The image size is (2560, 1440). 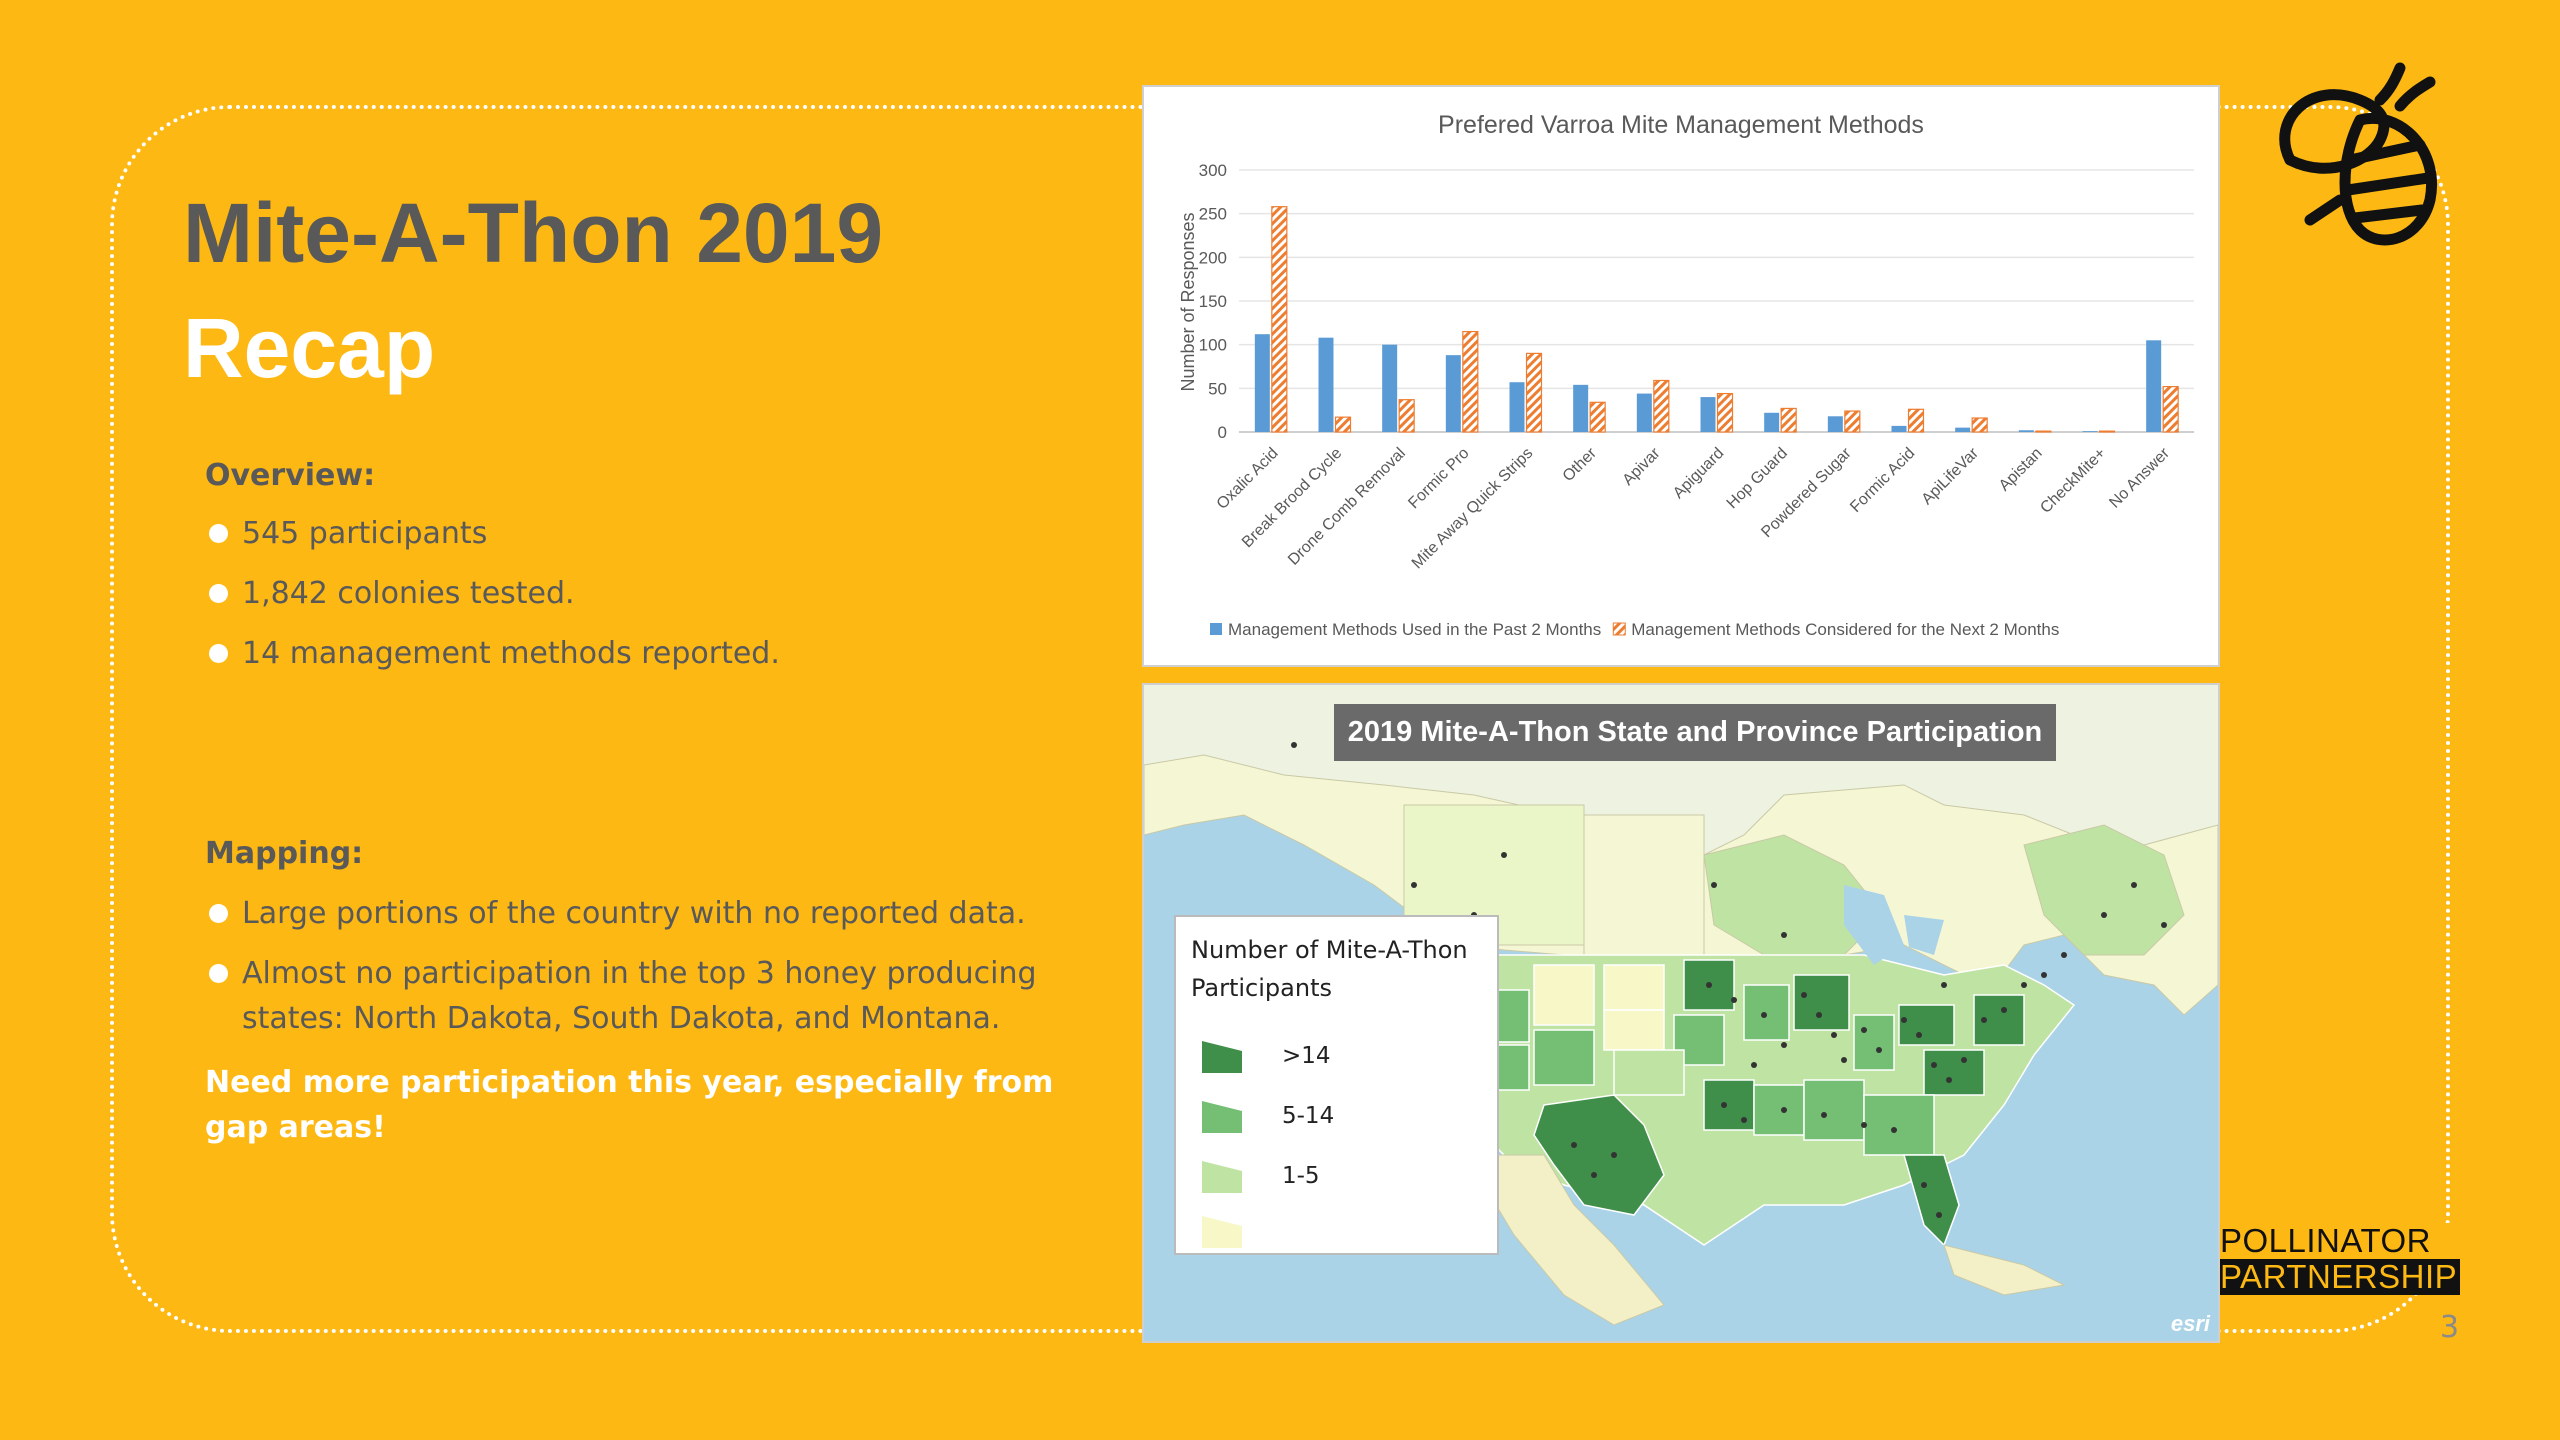 What do you see at coordinates (1882, 480) in the screenshot?
I see `x-tick-label: Formic Acid` at bounding box center [1882, 480].